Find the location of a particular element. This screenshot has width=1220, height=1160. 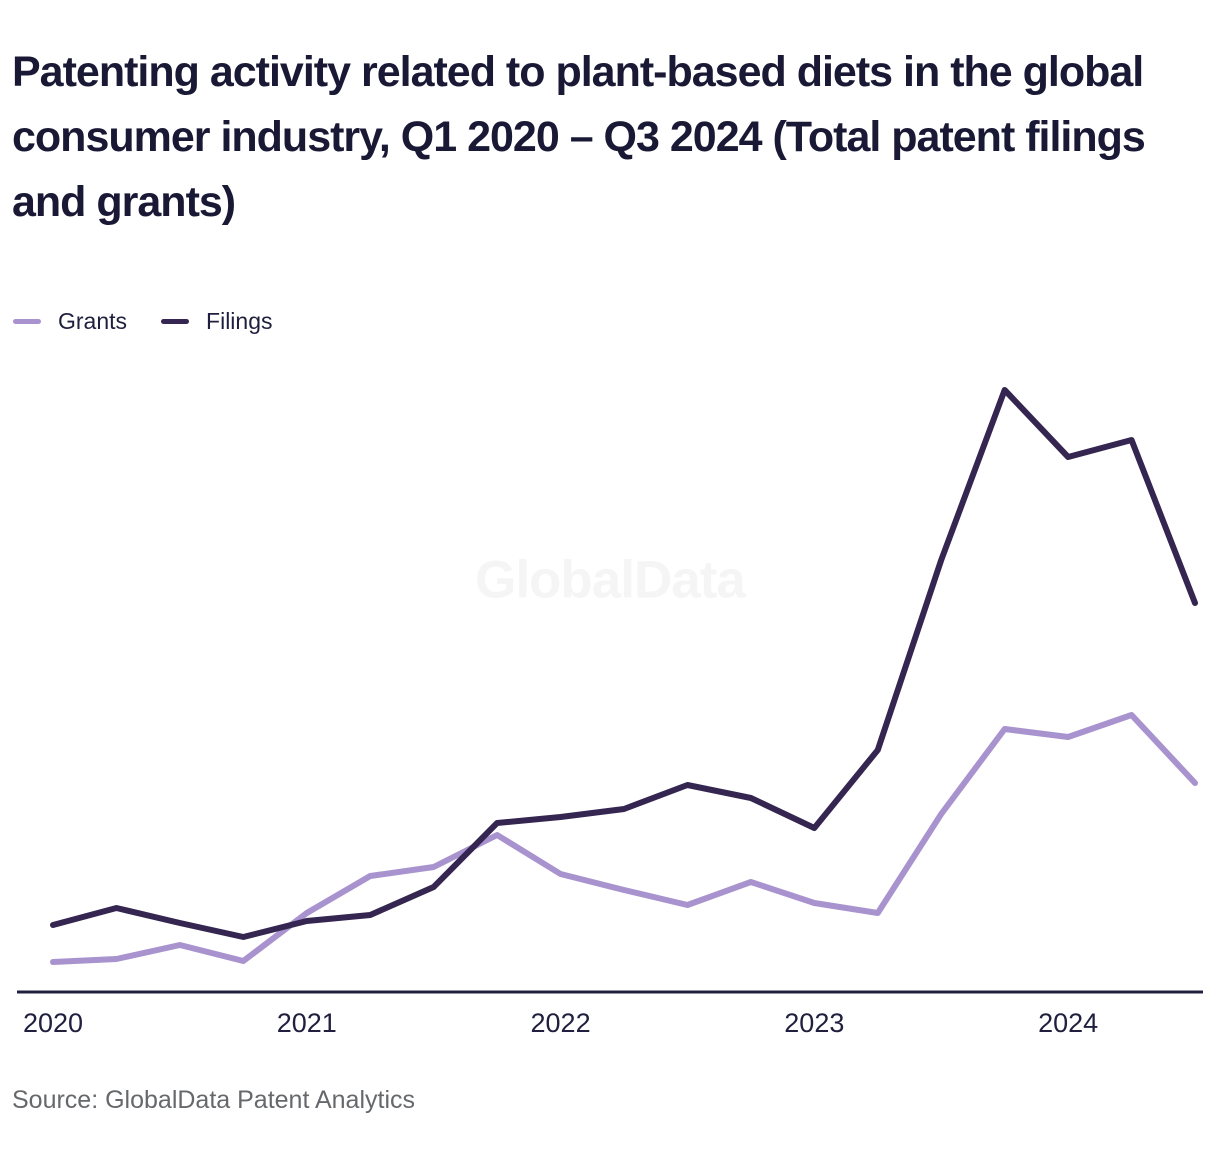

x-tick-label-2021: 2021 is located at coordinates (307, 1023).